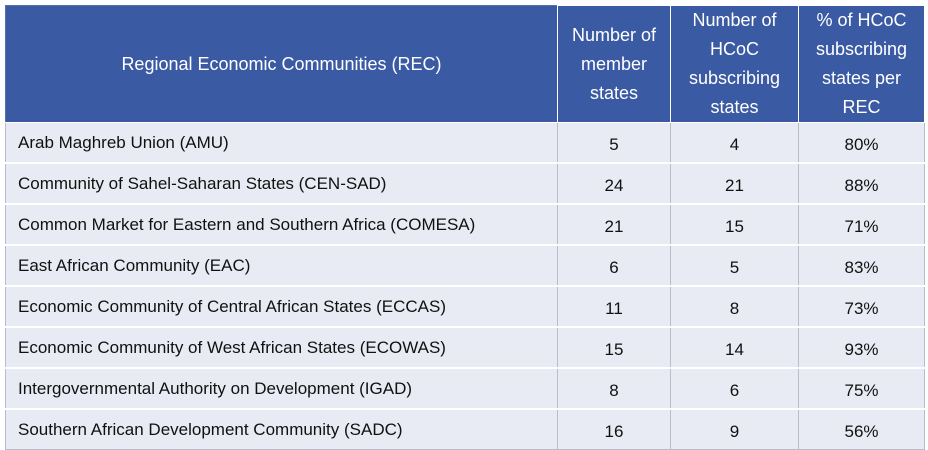 The image size is (928, 450). Describe the element at coordinates (281, 143) in the screenshot. I see `rec-name: Arab Maghreb Union (AMU)` at that location.